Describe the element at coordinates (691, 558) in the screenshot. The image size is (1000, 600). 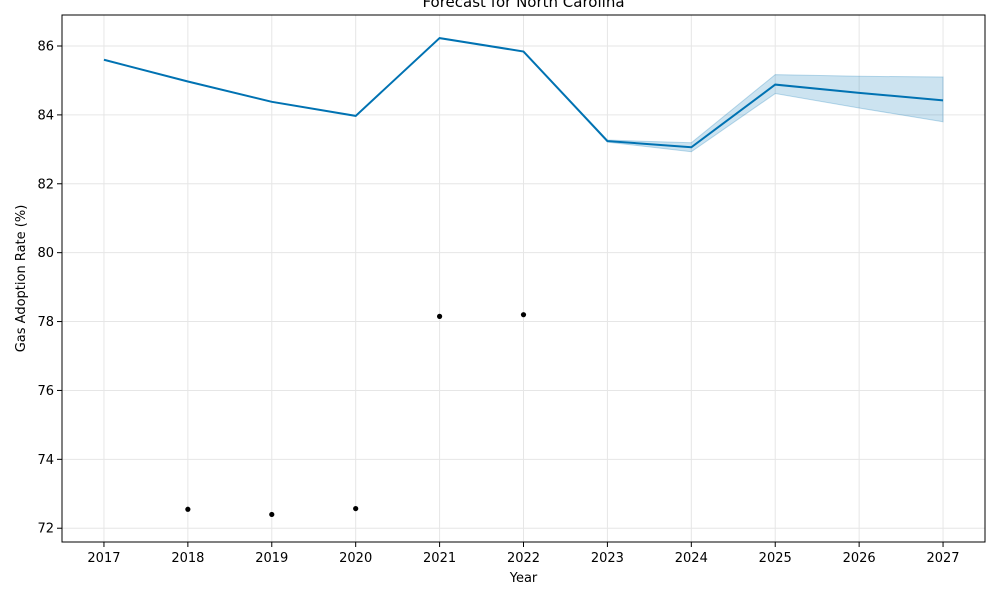
I see `x-tick-label: 2024` at that location.